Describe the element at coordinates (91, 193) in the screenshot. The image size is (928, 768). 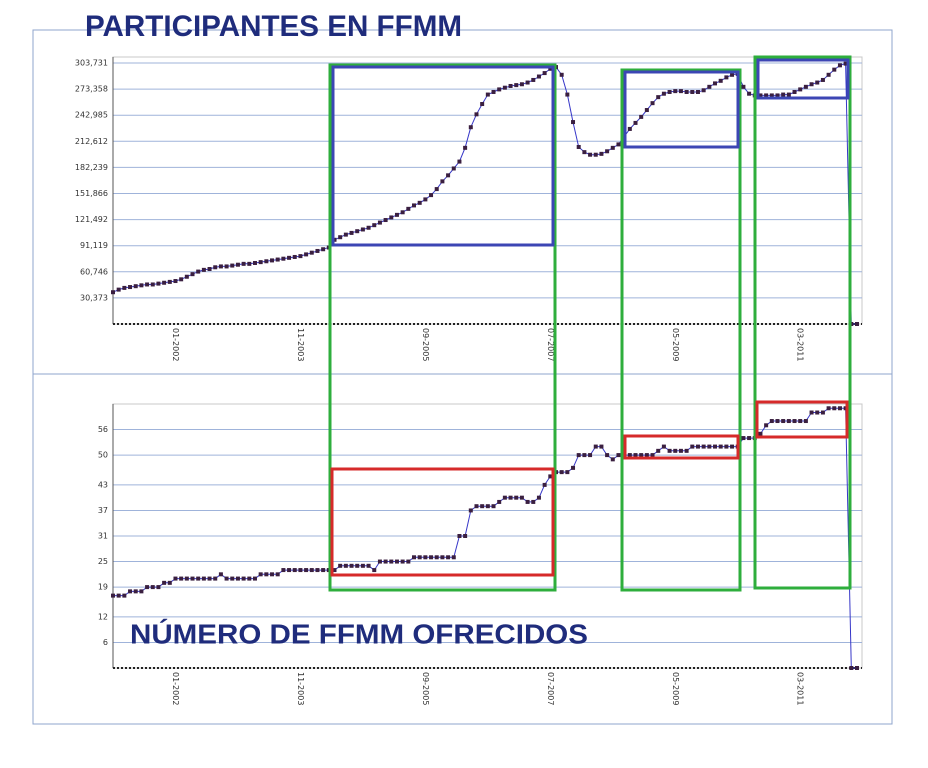
I see `y-tick-label: 151,866` at that location.